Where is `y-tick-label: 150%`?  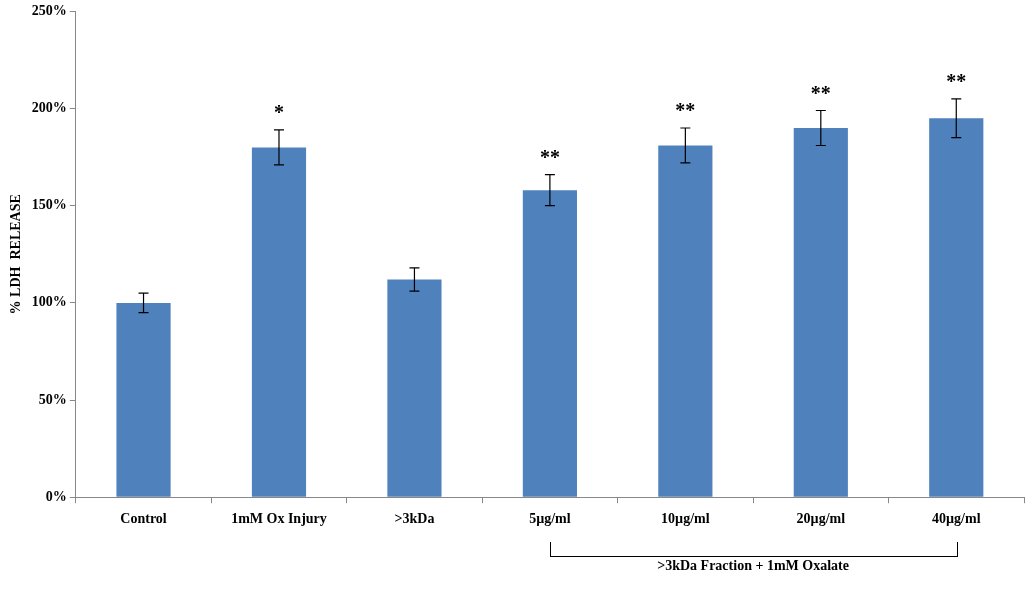 y-tick-label: 150% is located at coordinates (49, 205).